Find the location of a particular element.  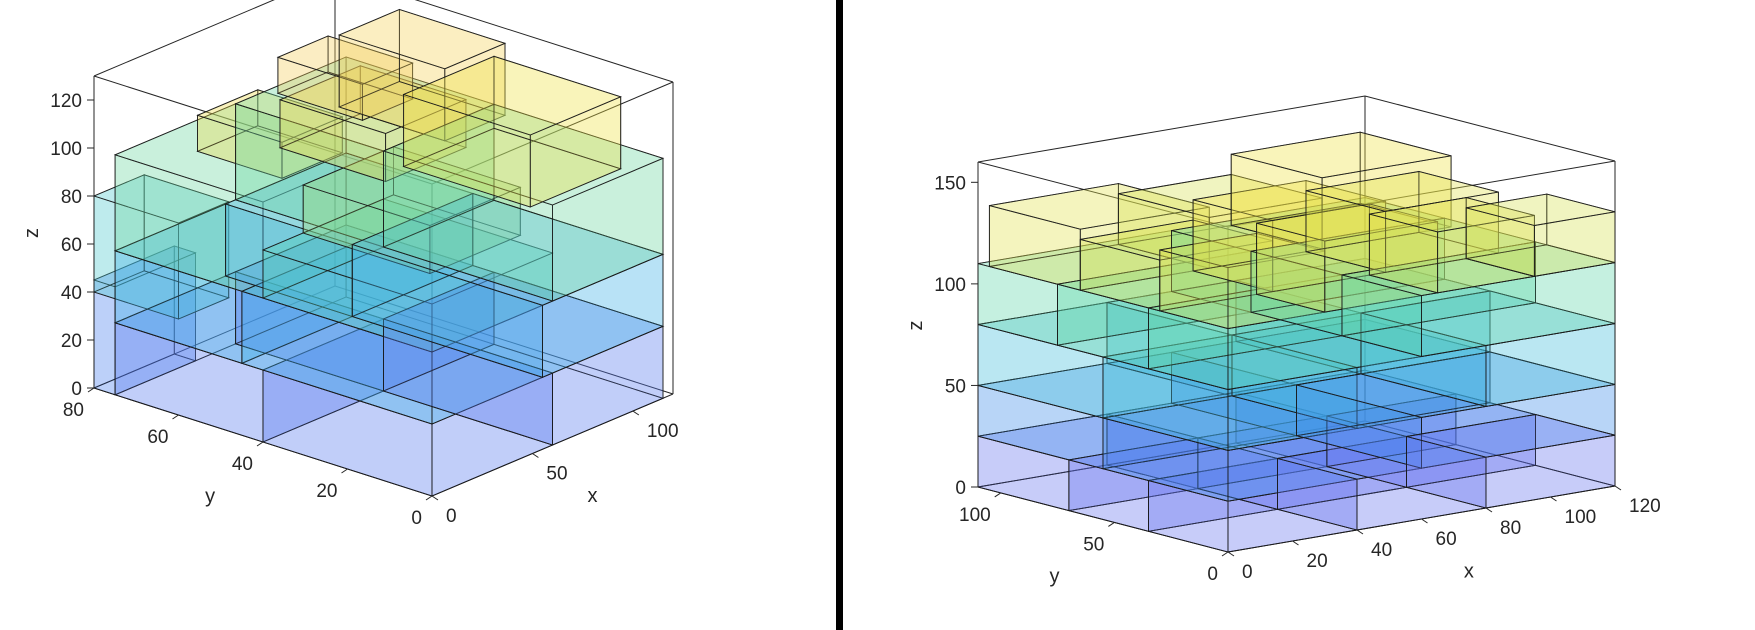

z-tick-label: 40 is located at coordinates (71, 293).